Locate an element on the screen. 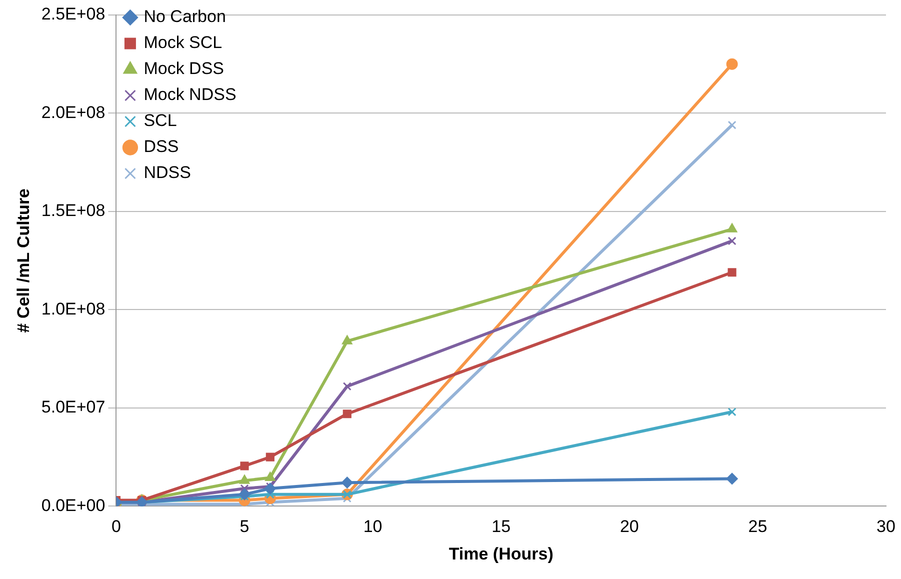  legend-label: No Carbon is located at coordinates (185, 16).